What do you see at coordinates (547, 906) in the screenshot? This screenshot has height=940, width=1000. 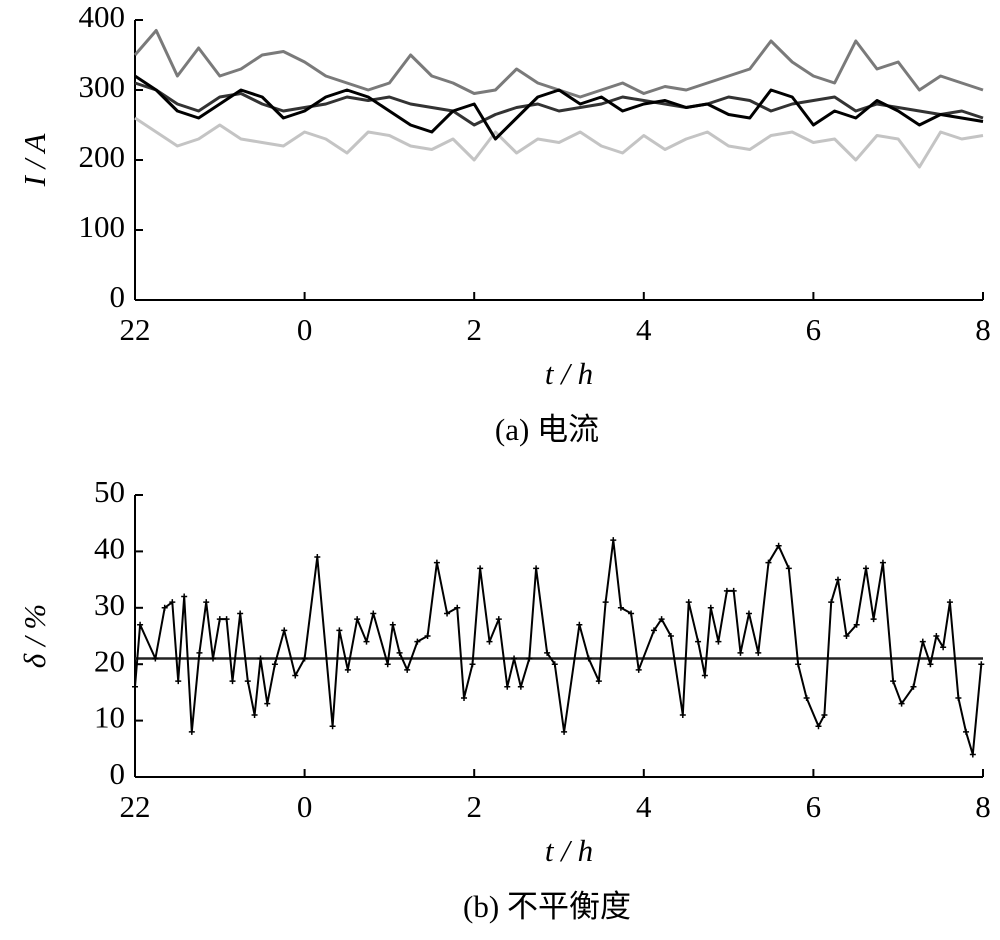 I see `caption: (b) 不平衡度` at bounding box center [547, 906].